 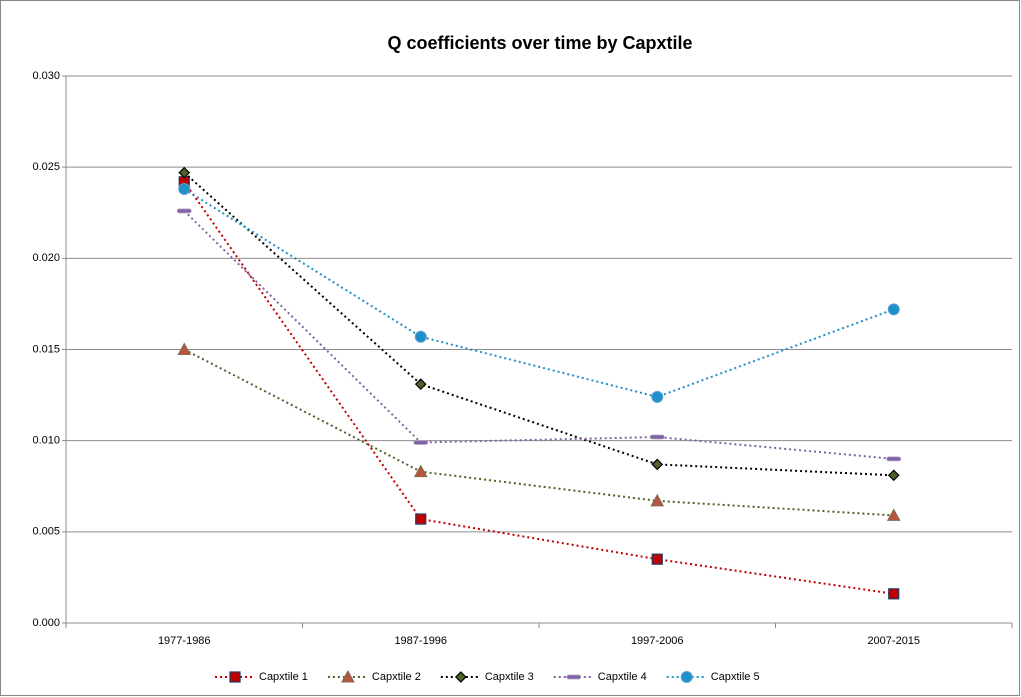 What do you see at coordinates (184, 641) in the screenshot?
I see `x-tick-label: 1977-1986` at bounding box center [184, 641].